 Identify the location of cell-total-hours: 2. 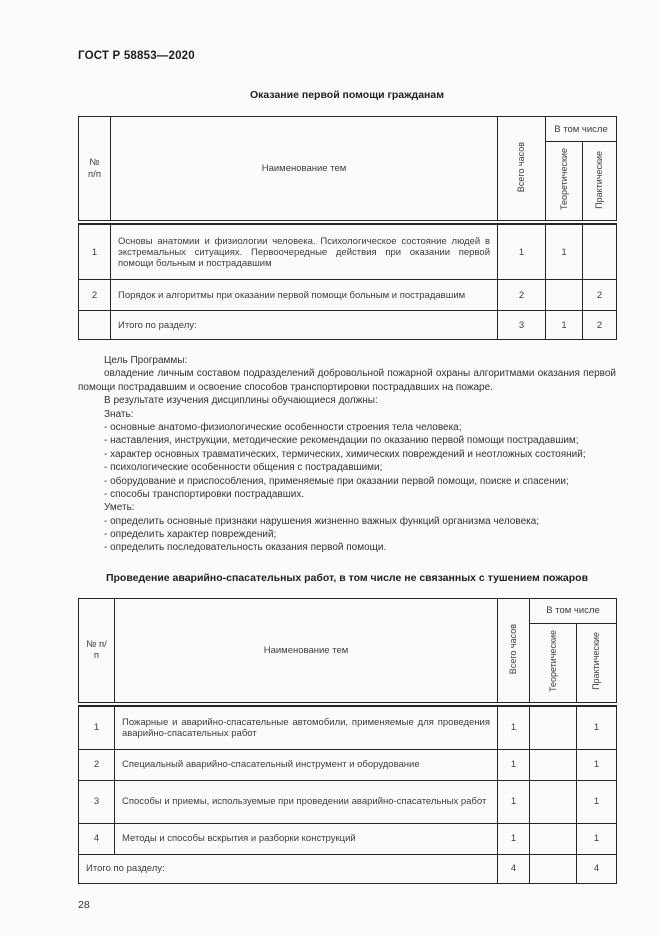
(521, 295).